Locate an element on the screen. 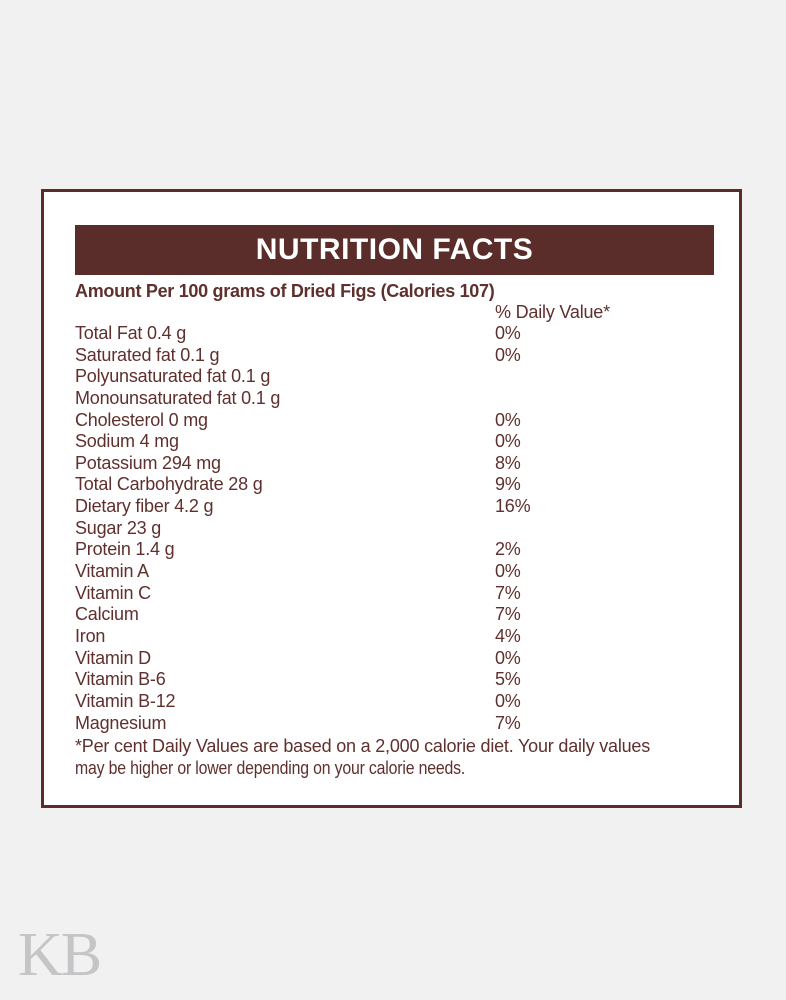  nutrient-row: Total Carbohydrate 28 g 9% is located at coordinates (397, 485).